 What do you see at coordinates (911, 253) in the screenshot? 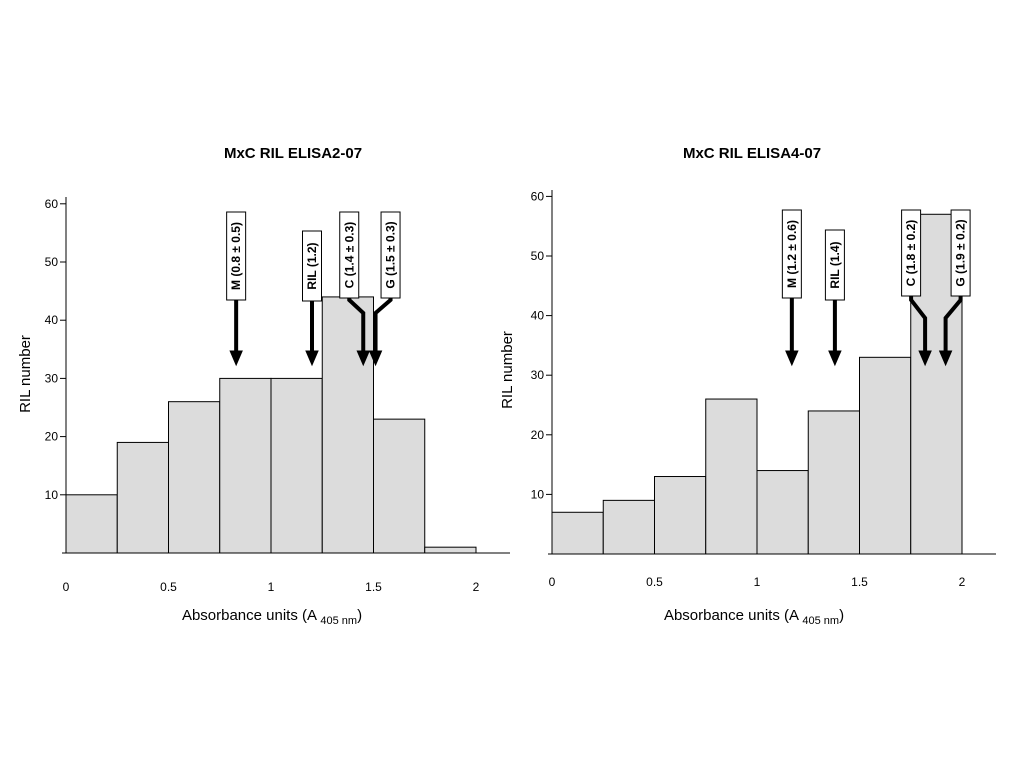
I see `annotation-label: C (1.8 ± 0.2)` at bounding box center [911, 253].